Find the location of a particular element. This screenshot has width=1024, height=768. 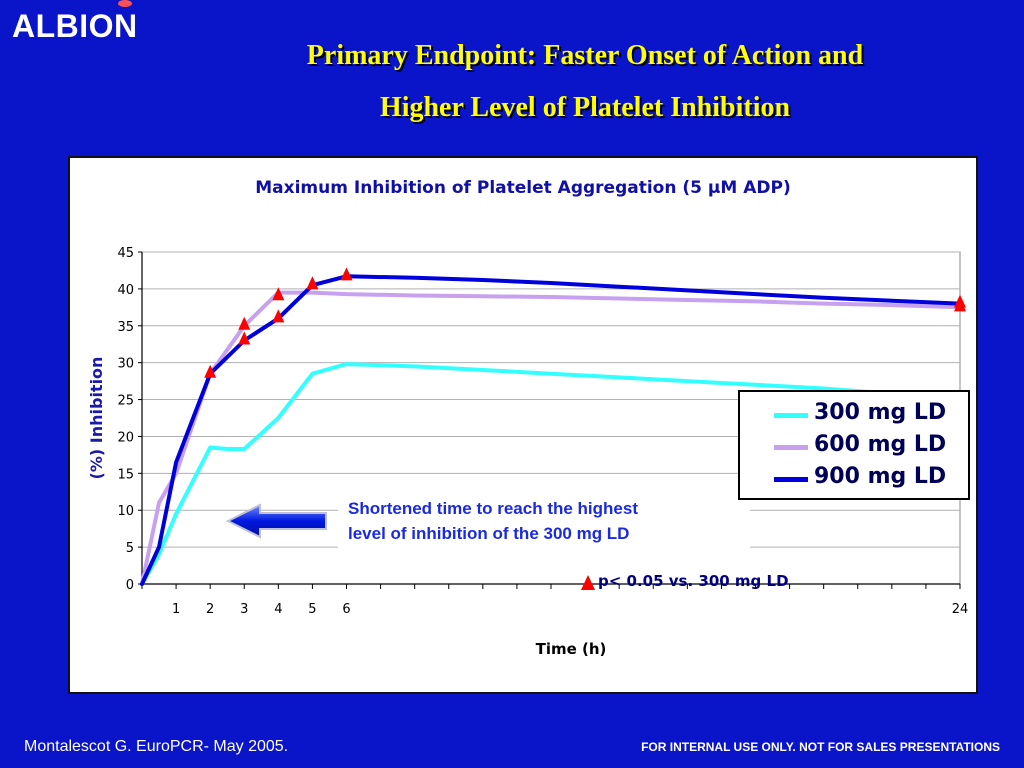

y-tick-label: 40 is located at coordinates (125, 290).